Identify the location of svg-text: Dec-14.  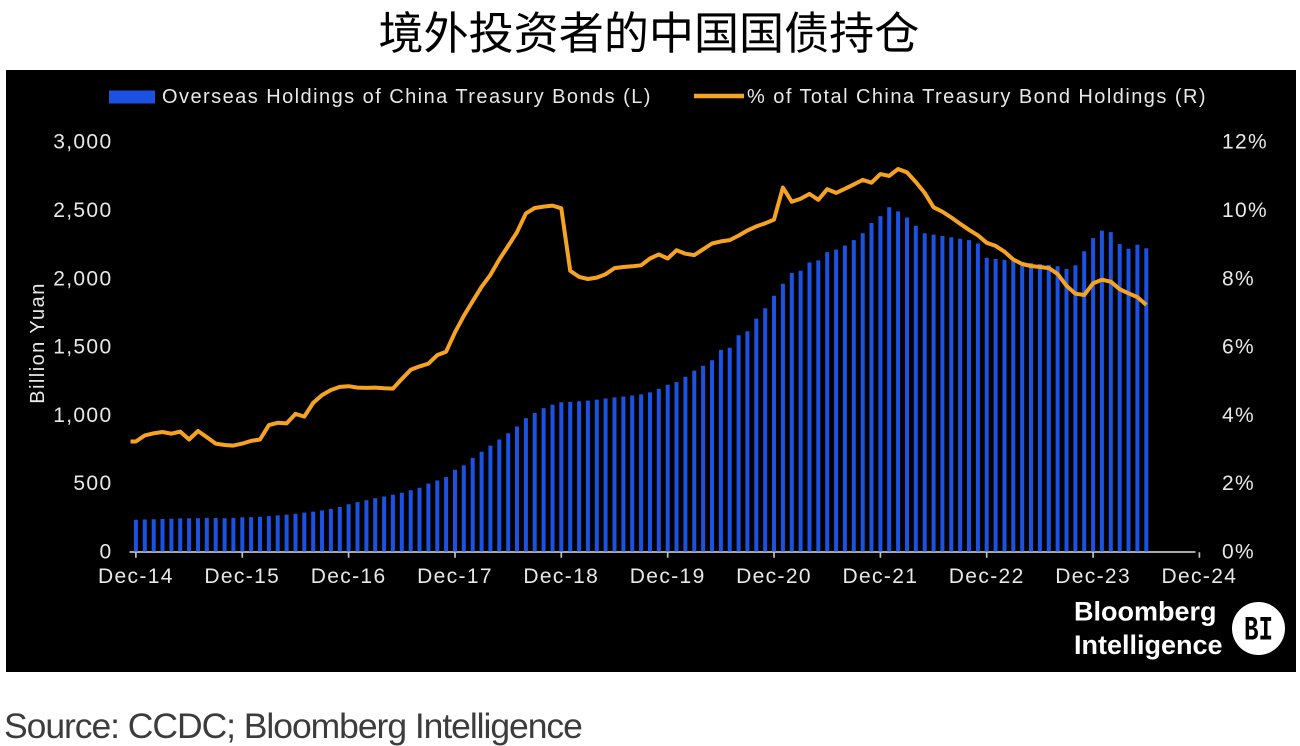
(136, 576).